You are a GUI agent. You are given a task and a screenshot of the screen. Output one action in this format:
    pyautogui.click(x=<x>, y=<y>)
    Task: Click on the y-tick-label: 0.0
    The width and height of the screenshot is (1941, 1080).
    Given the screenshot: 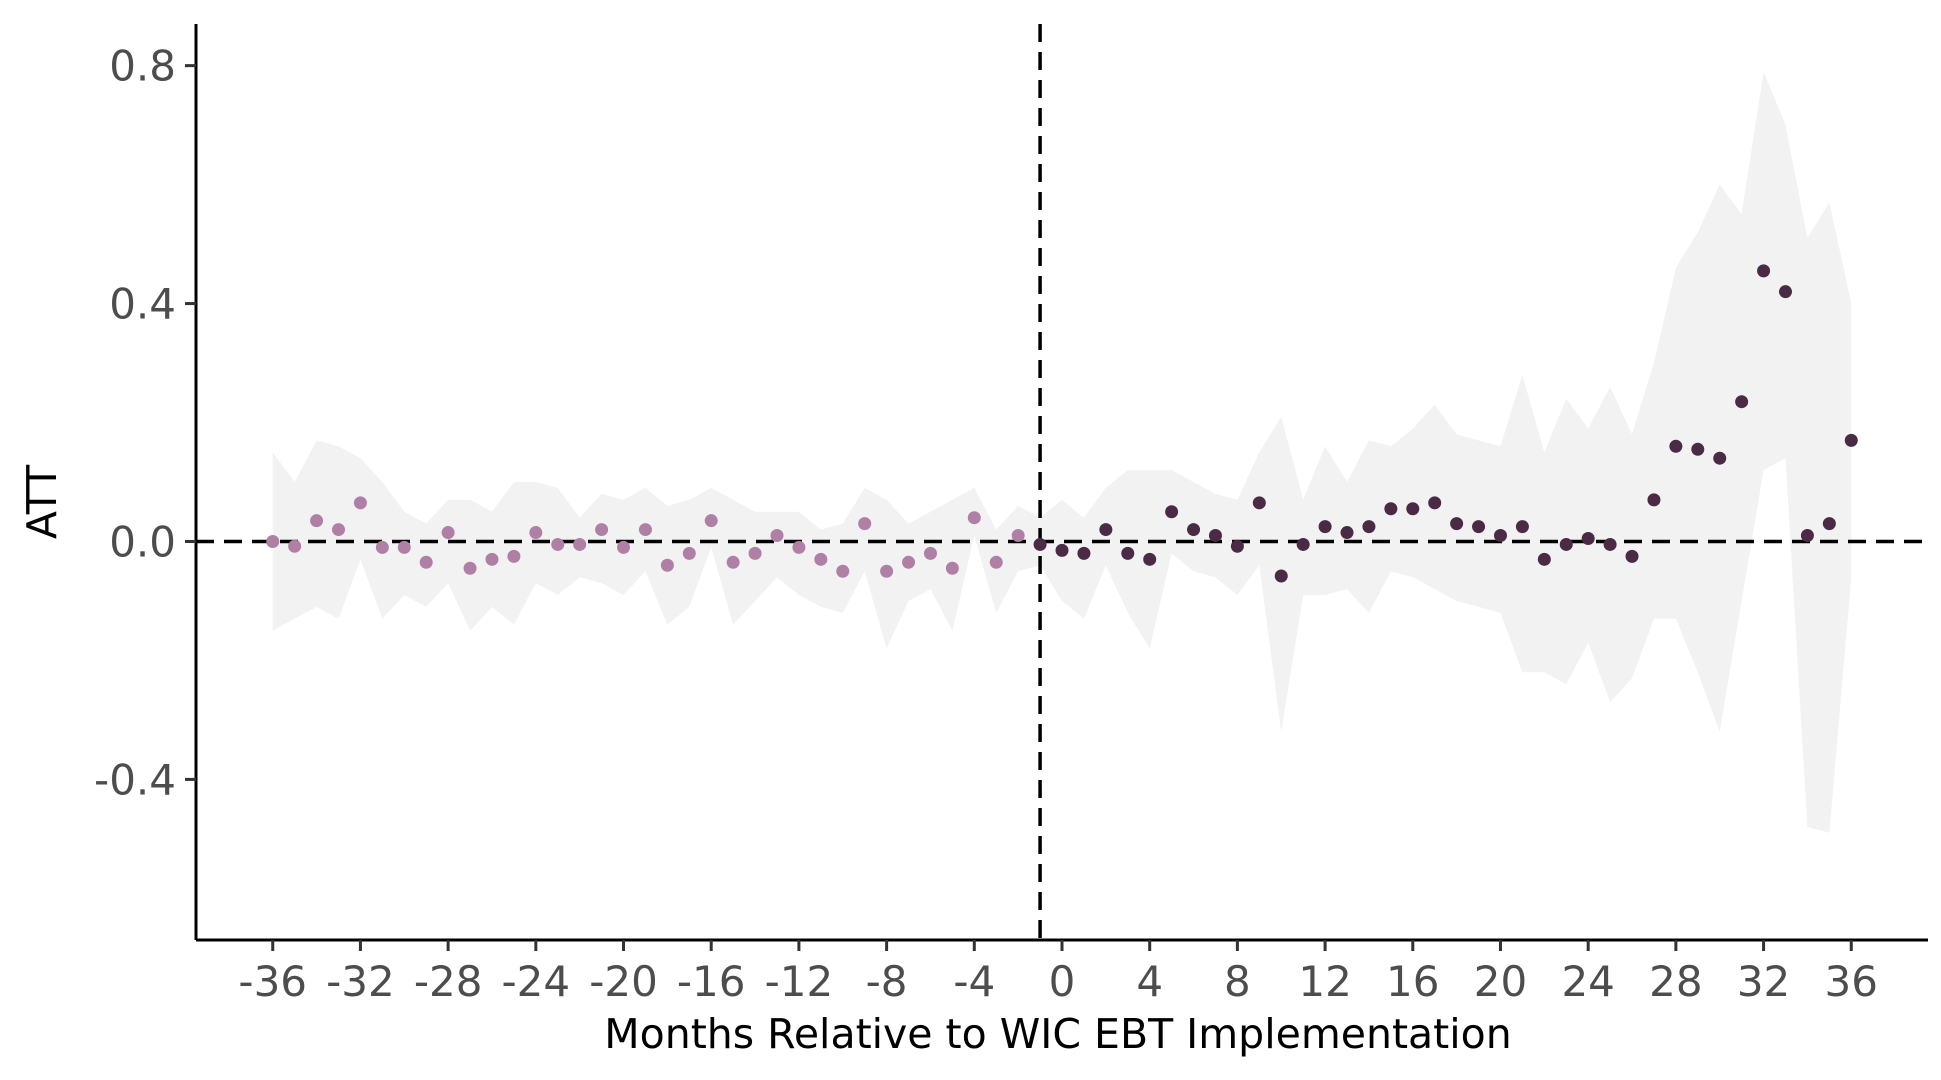 What is the action you would take?
    pyautogui.click(x=142, y=541)
    